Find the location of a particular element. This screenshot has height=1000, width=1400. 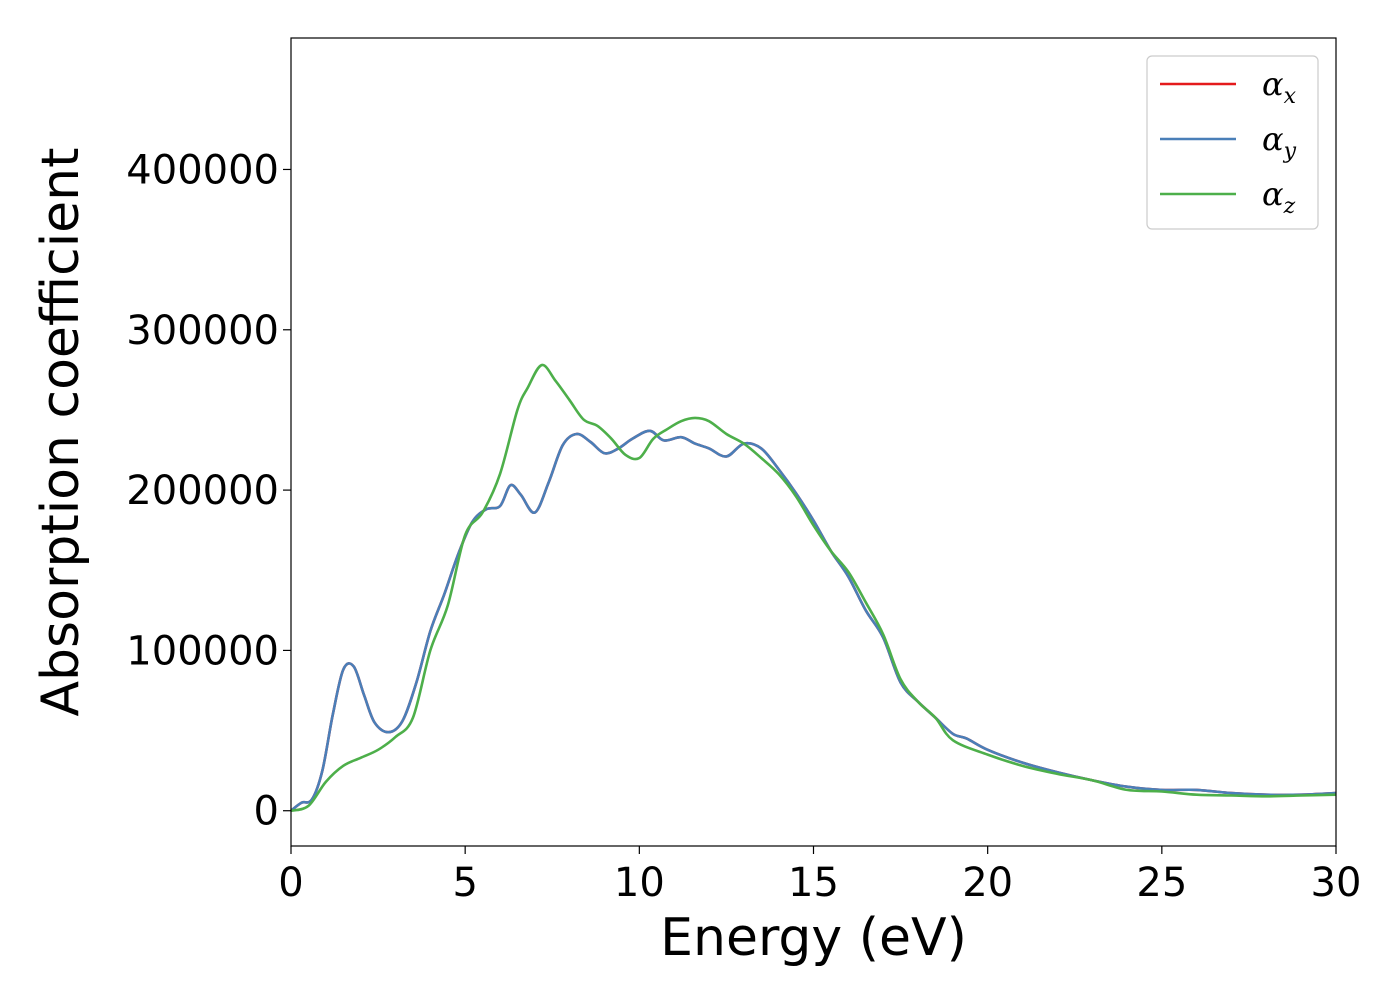

legend-label-y: αy is located at coordinates (1279, 142).